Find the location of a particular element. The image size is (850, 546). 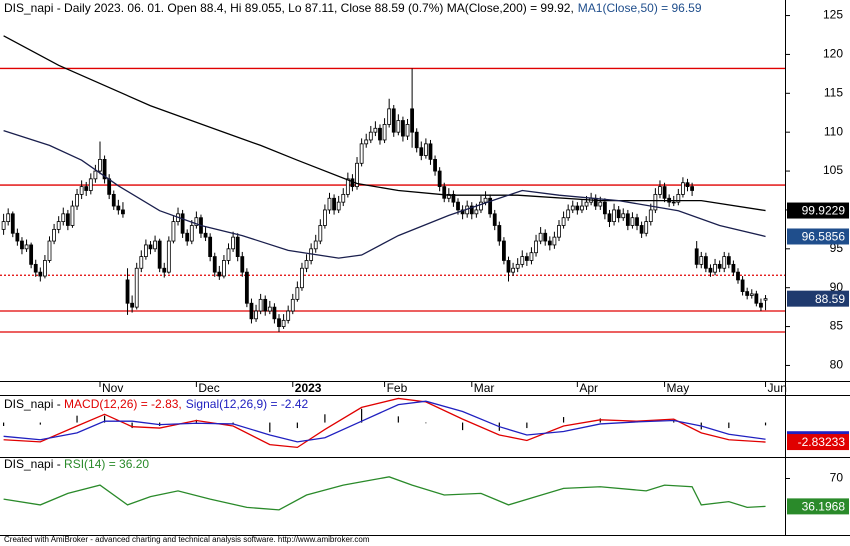

title-prefix: DIS_napi - is located at coordinates (34, 464).